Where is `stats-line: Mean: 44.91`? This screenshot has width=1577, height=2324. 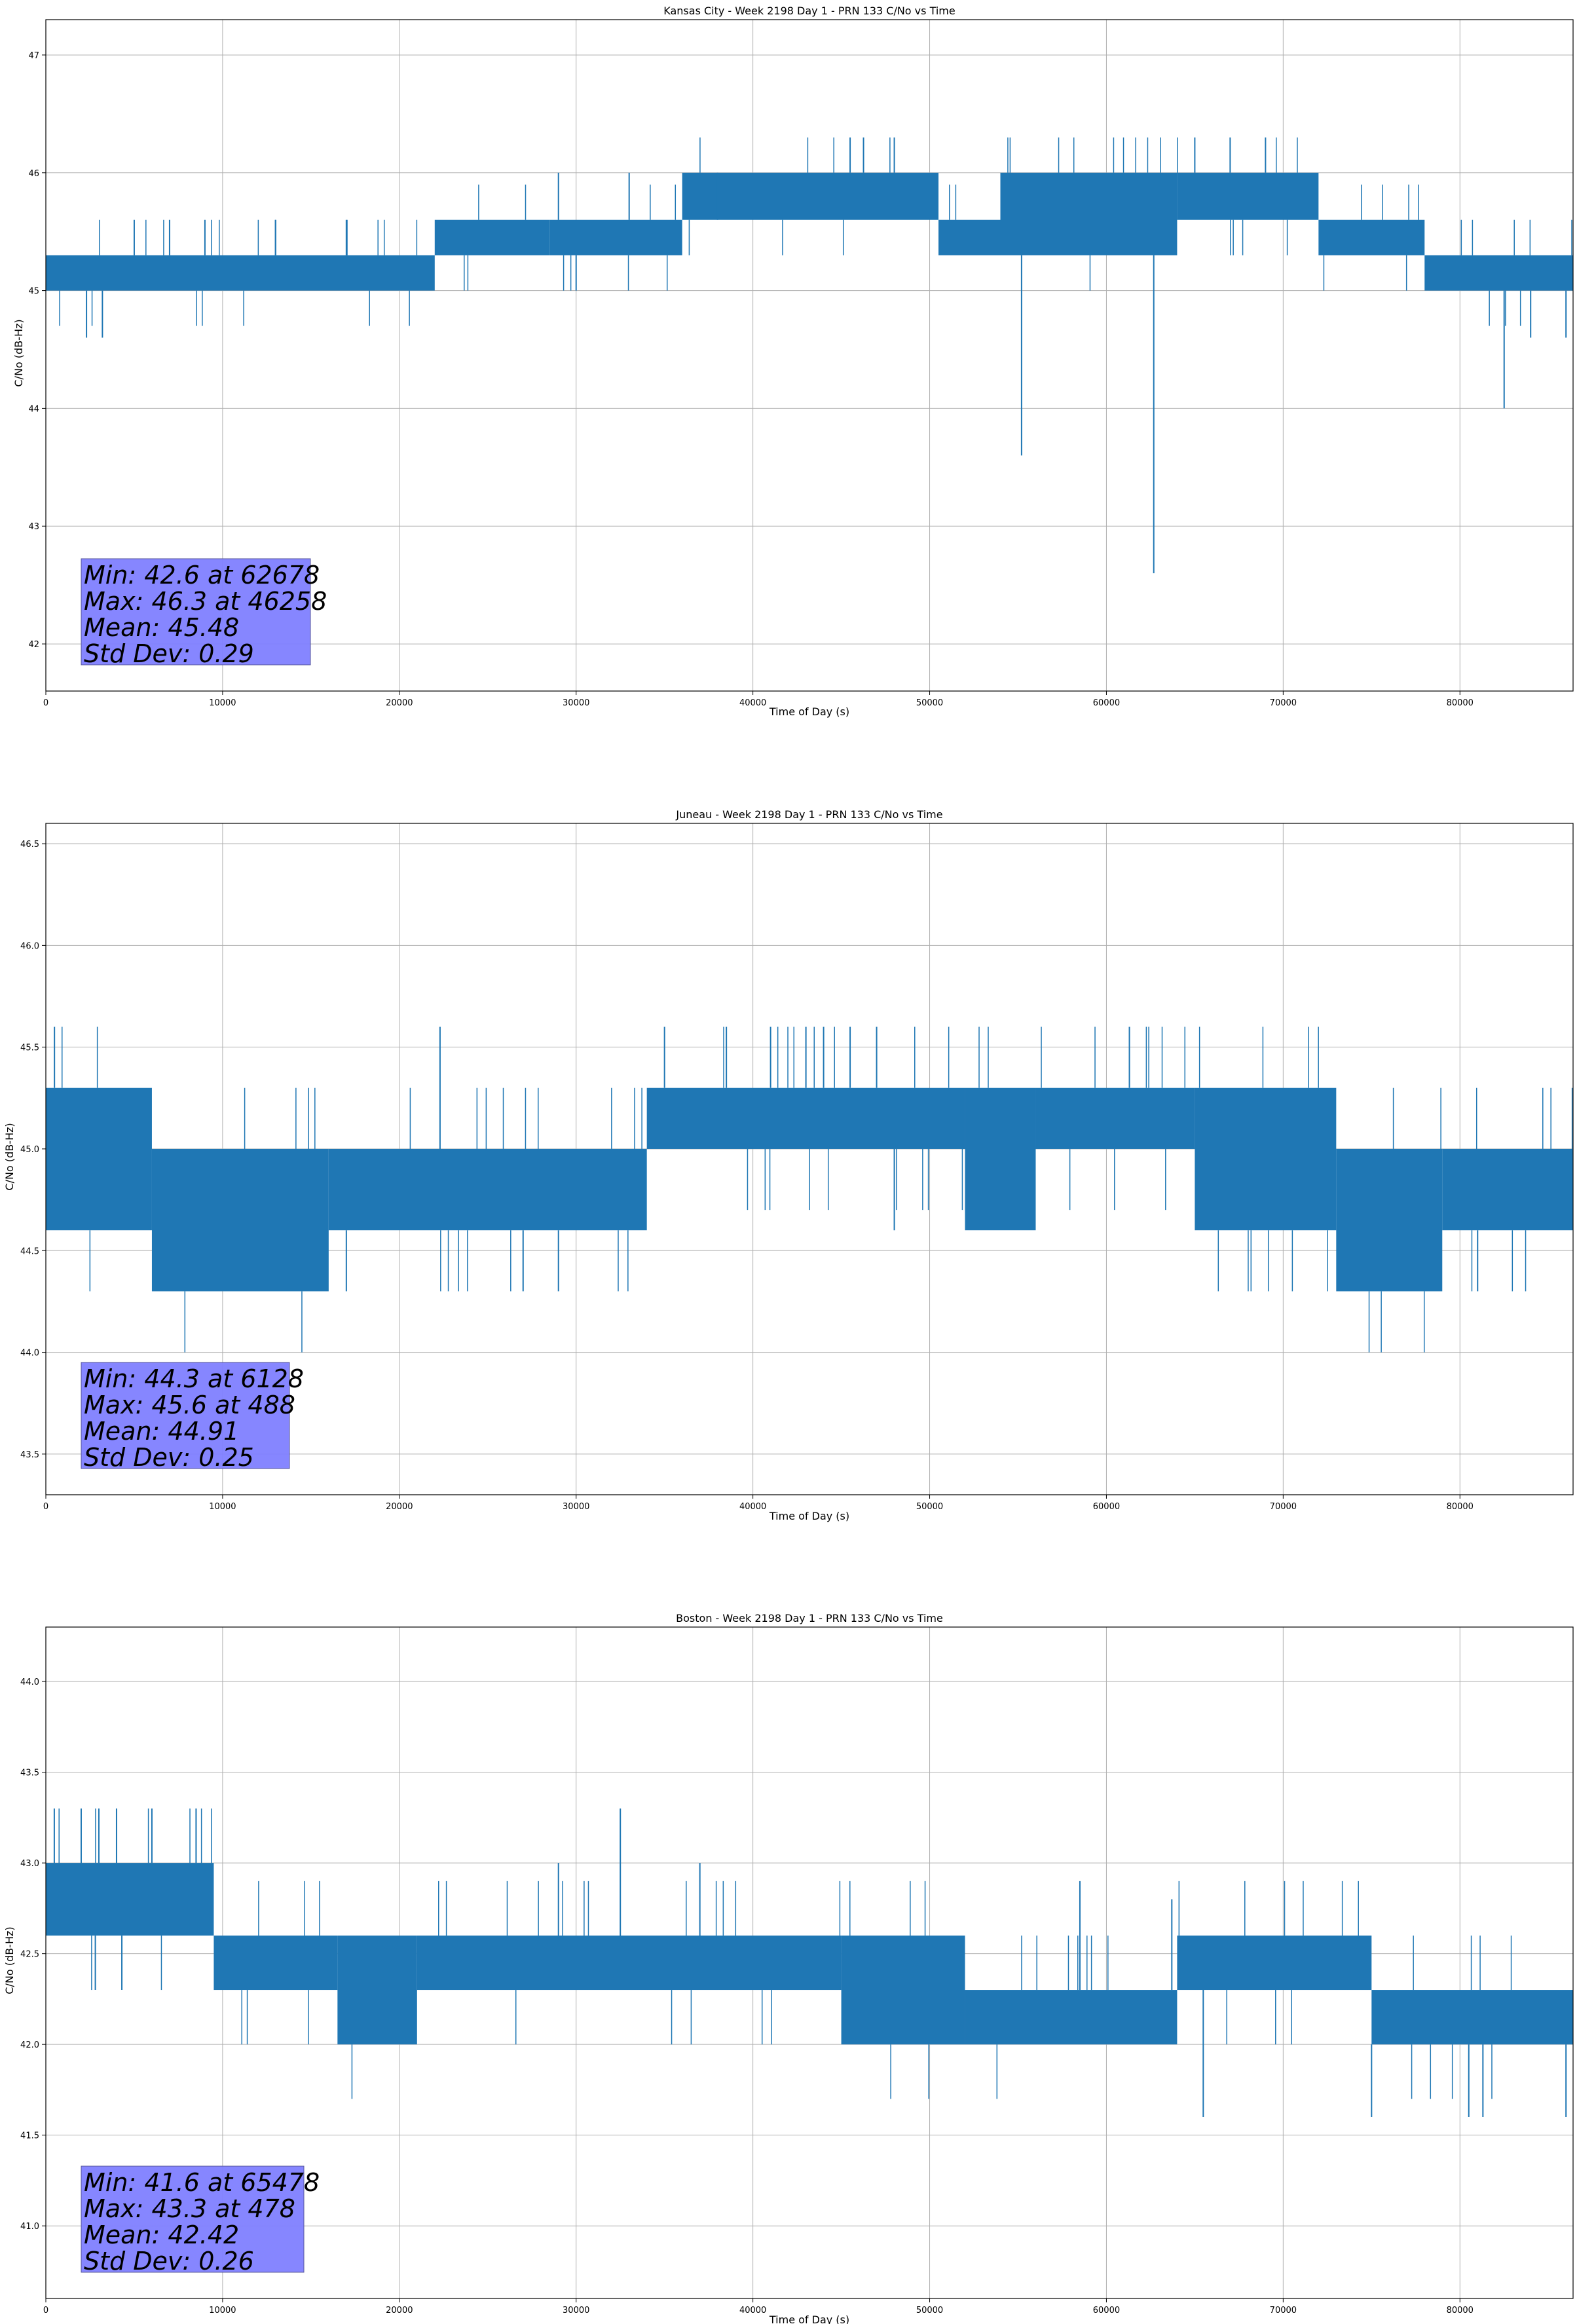 stats-line: Mean: 44.91 is located at coordinates (161, 1431).